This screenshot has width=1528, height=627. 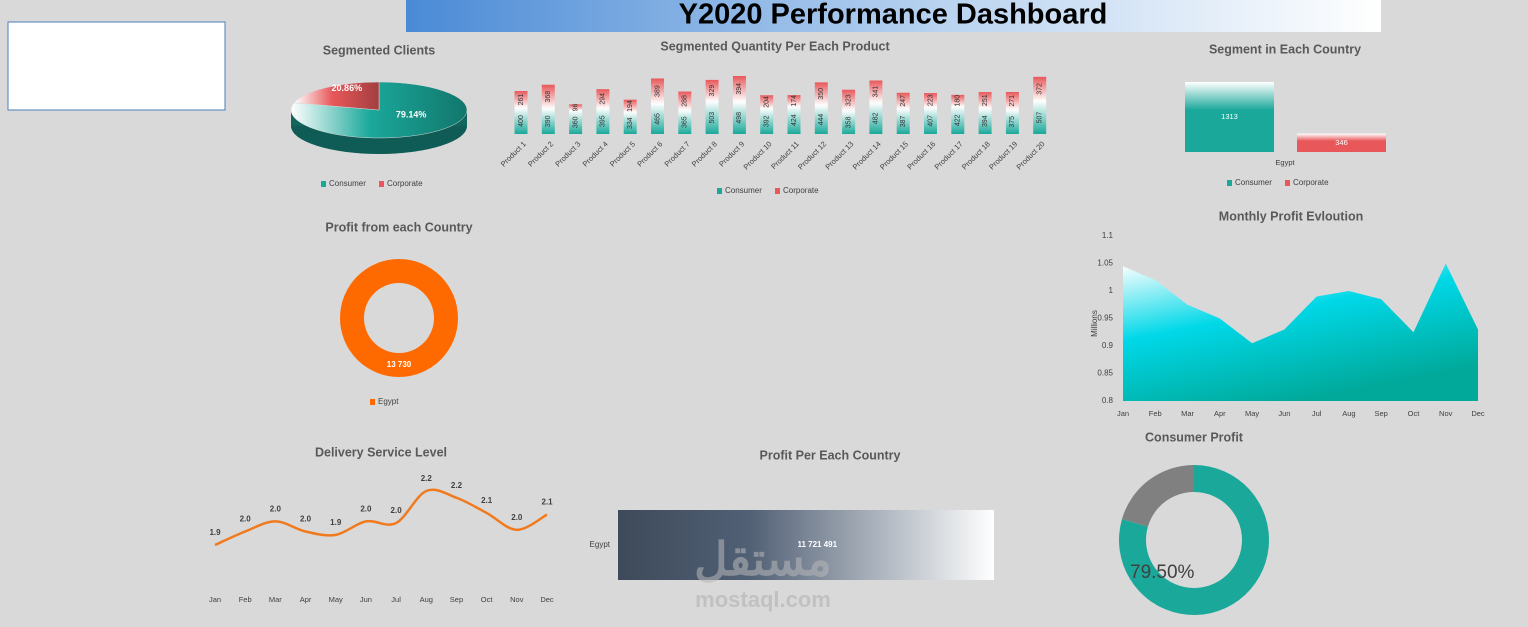 I want to click on x-tick-label: Egypt, so click(x=1285, y=162).